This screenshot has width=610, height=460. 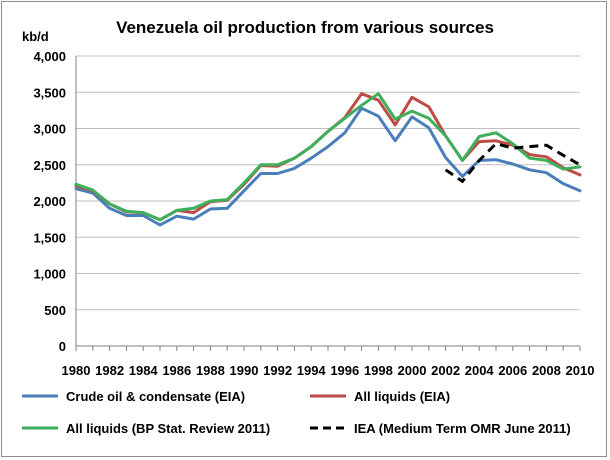 I want to click on legend-item: All liquids (EIA), so click(x=380, y=396).